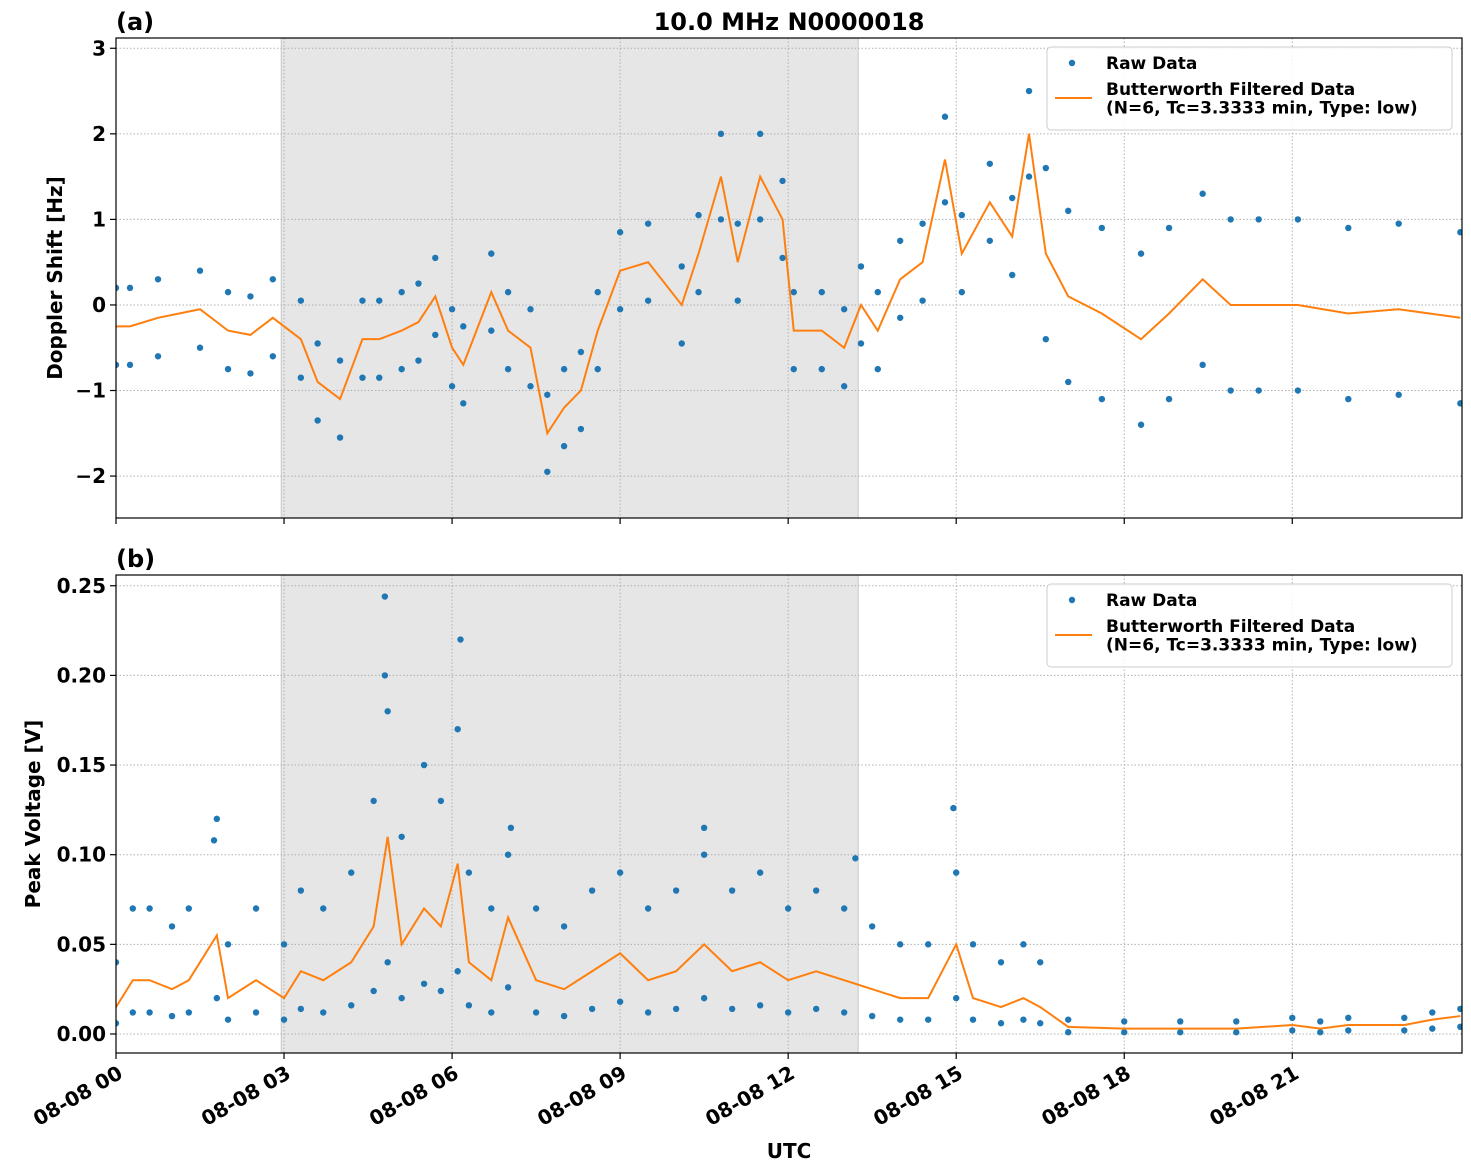 The height and width of the screenshot is (1172, 1471). What do you see at coordinates (90, 391) in the screenshot?
I see `y-tick-label: −1` at bounding box center [90, 391].